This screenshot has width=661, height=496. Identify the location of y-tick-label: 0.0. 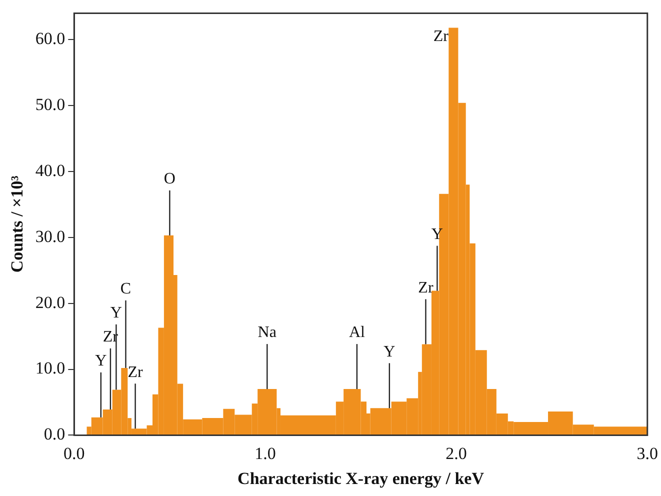
(55, 434).